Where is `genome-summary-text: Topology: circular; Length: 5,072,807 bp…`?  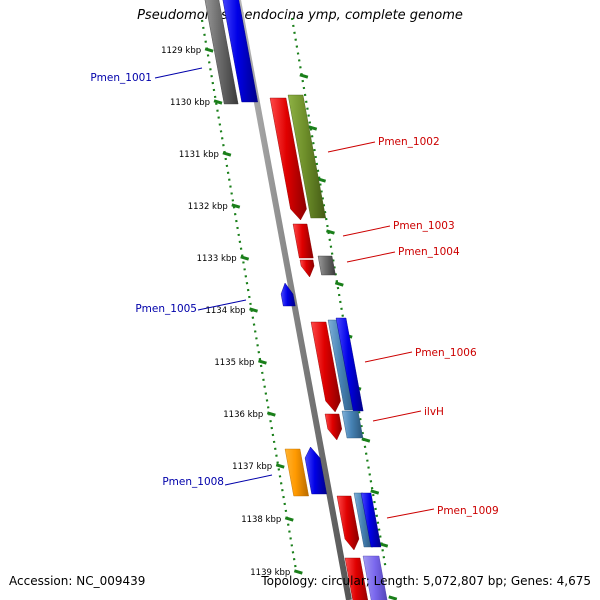
genome-summary-text: Topology: circular; Length: 5,072,807 bp… is located at coordinates (426, 581).